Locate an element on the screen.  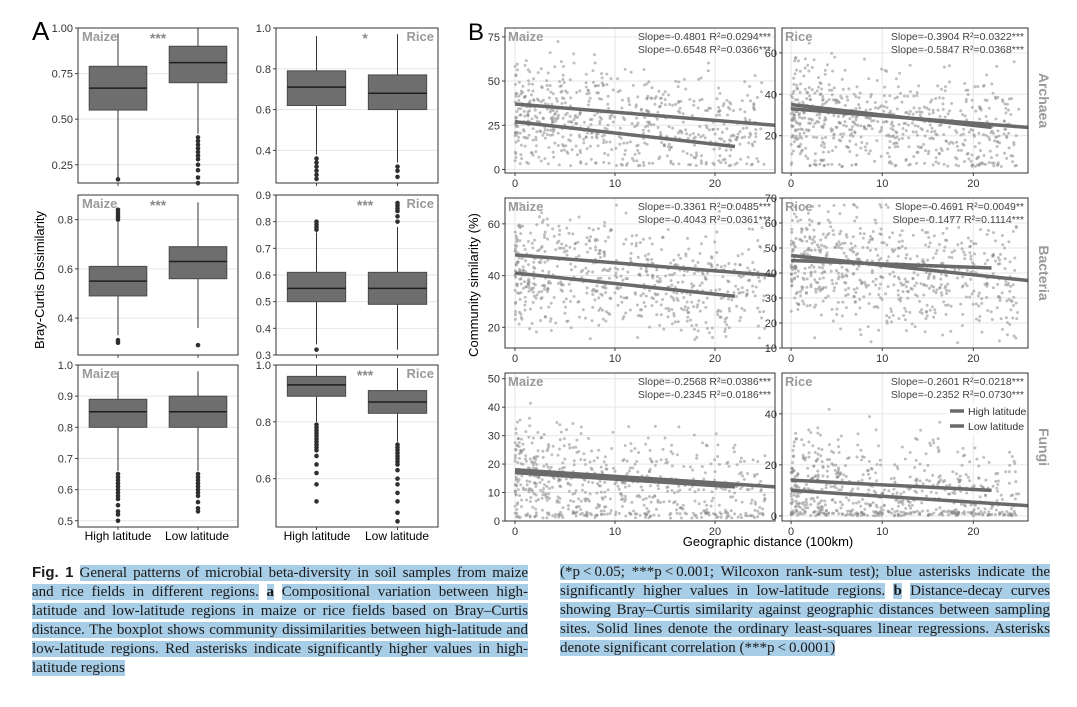
regression-stats: Slope=-0.5847 R²=0.0368*** is located at coordinates (957, 50).